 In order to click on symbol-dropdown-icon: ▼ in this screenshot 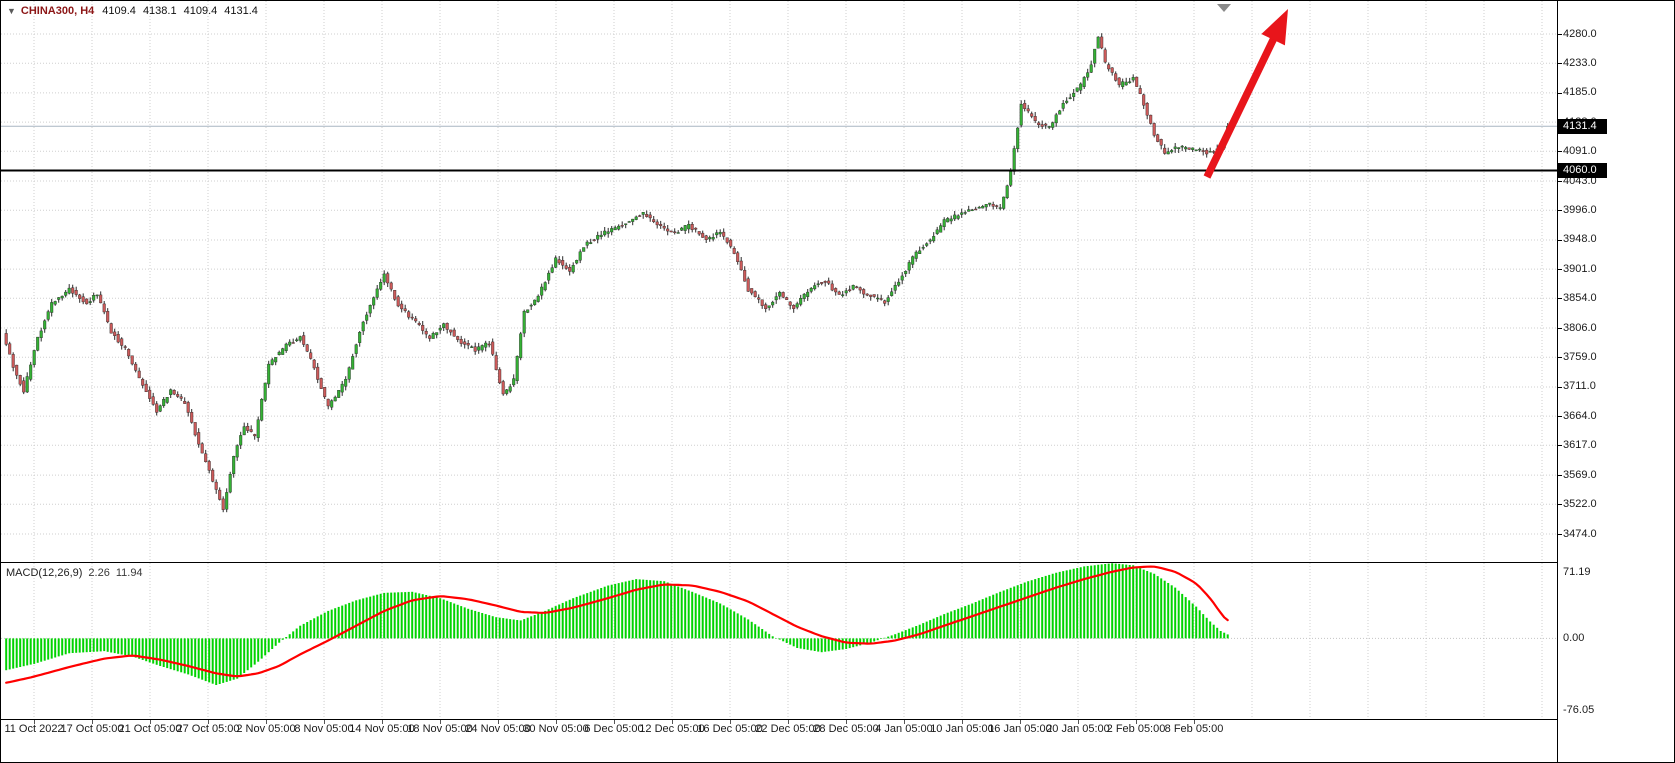, I will do `click(11, 11)`.